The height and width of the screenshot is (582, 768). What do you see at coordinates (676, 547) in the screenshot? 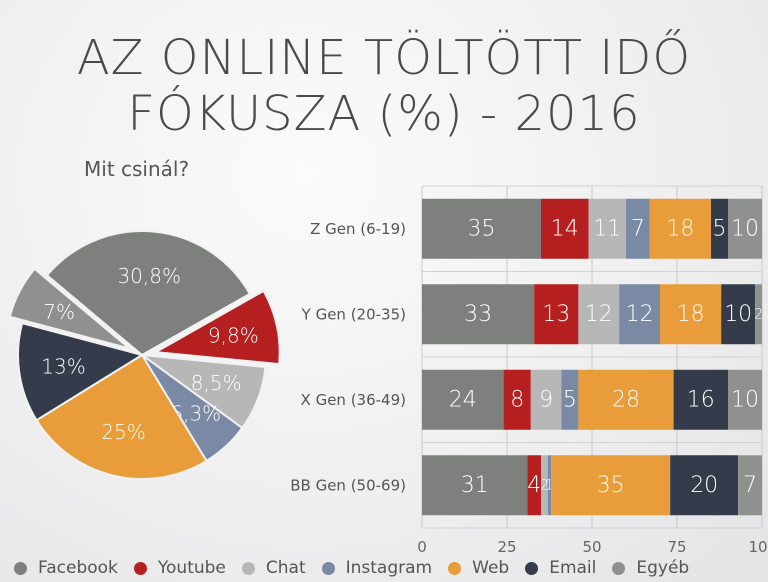
I see `x-tick-label: 75` at bounding box center [676, 547].